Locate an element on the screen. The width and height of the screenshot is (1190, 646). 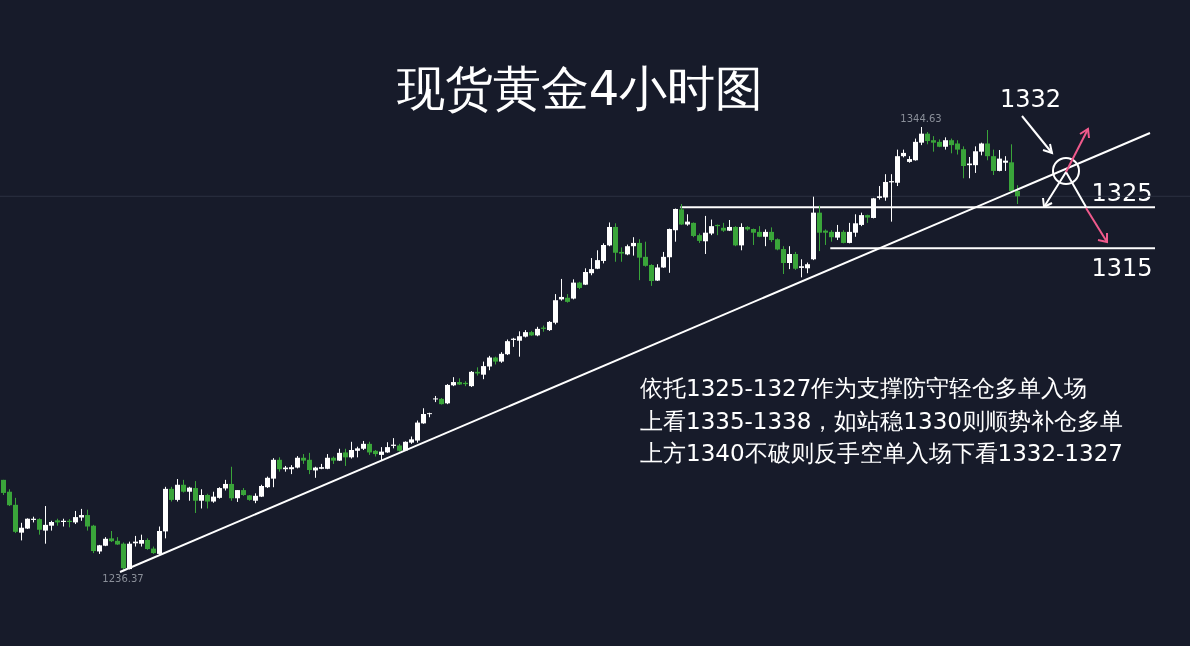
chart-title: 现货黄金4小时图 is located at coordinates (580, 88).